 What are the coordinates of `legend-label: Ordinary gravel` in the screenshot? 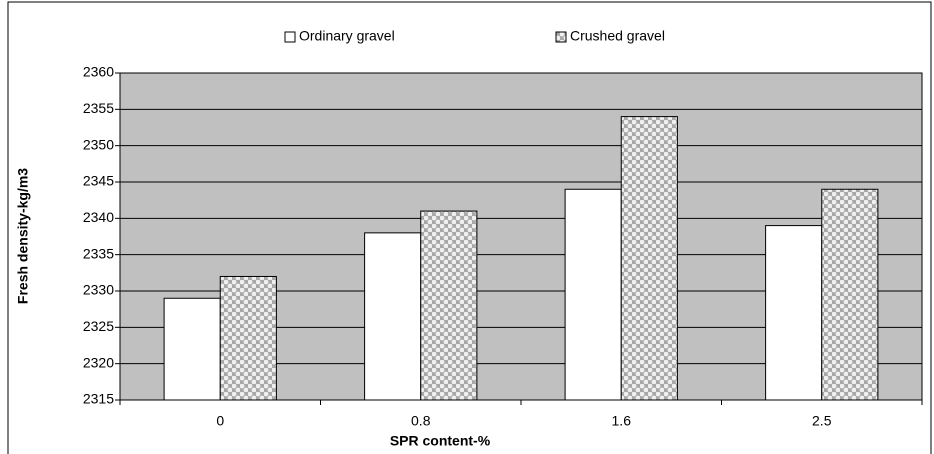 It's located at (347, 36).